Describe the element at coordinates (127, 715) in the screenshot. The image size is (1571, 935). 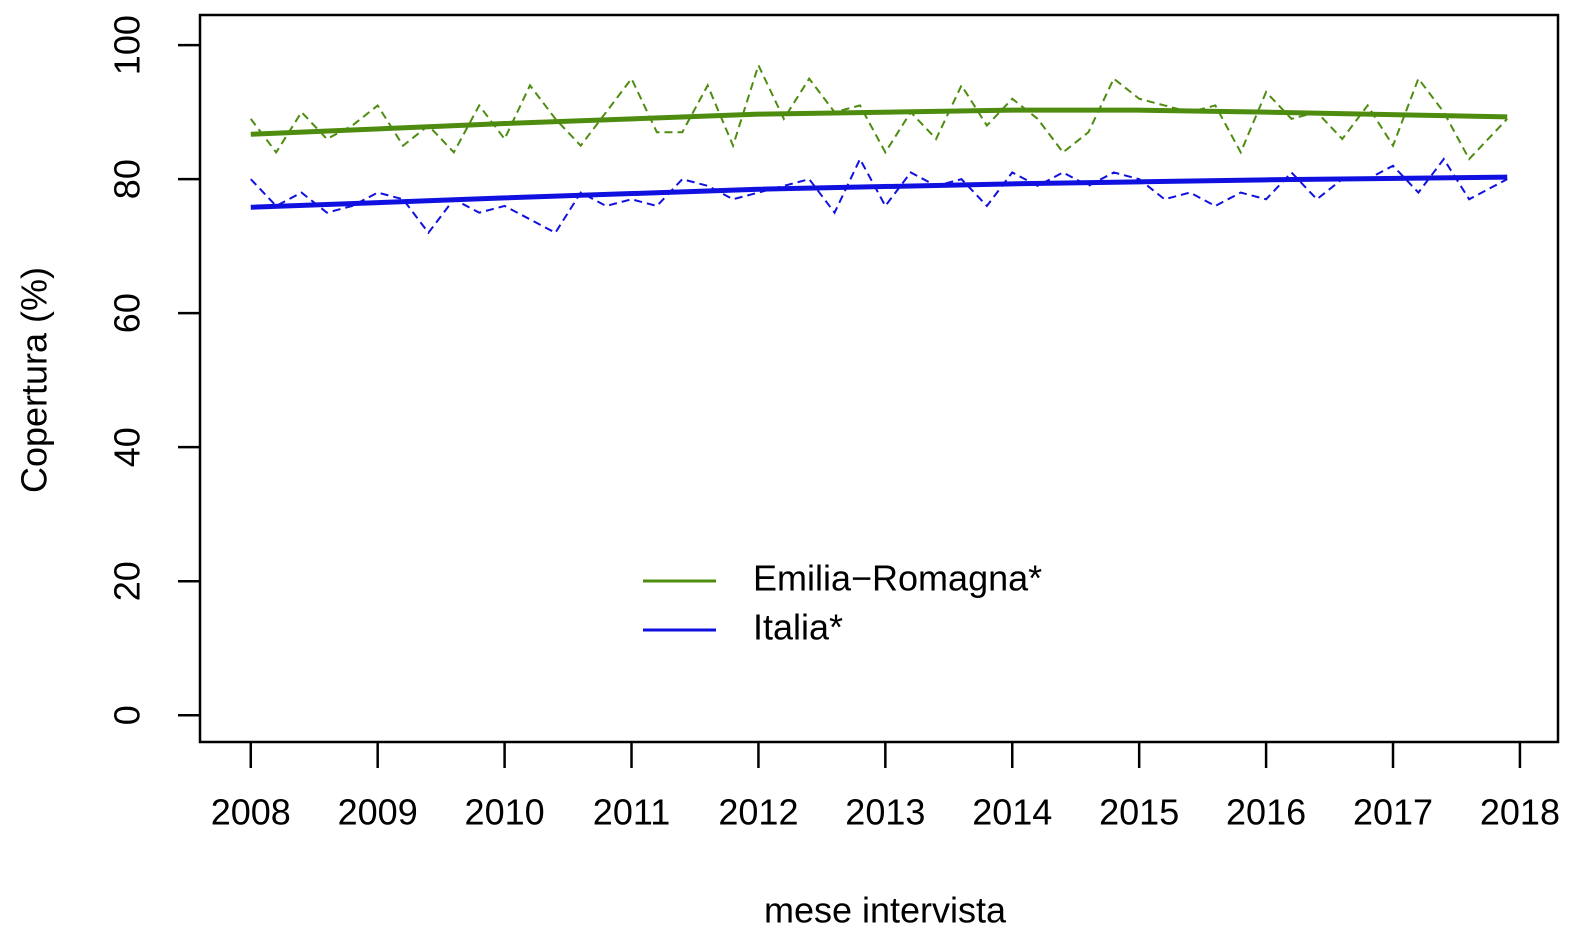
I see `y-tick-label: 0` at that location.